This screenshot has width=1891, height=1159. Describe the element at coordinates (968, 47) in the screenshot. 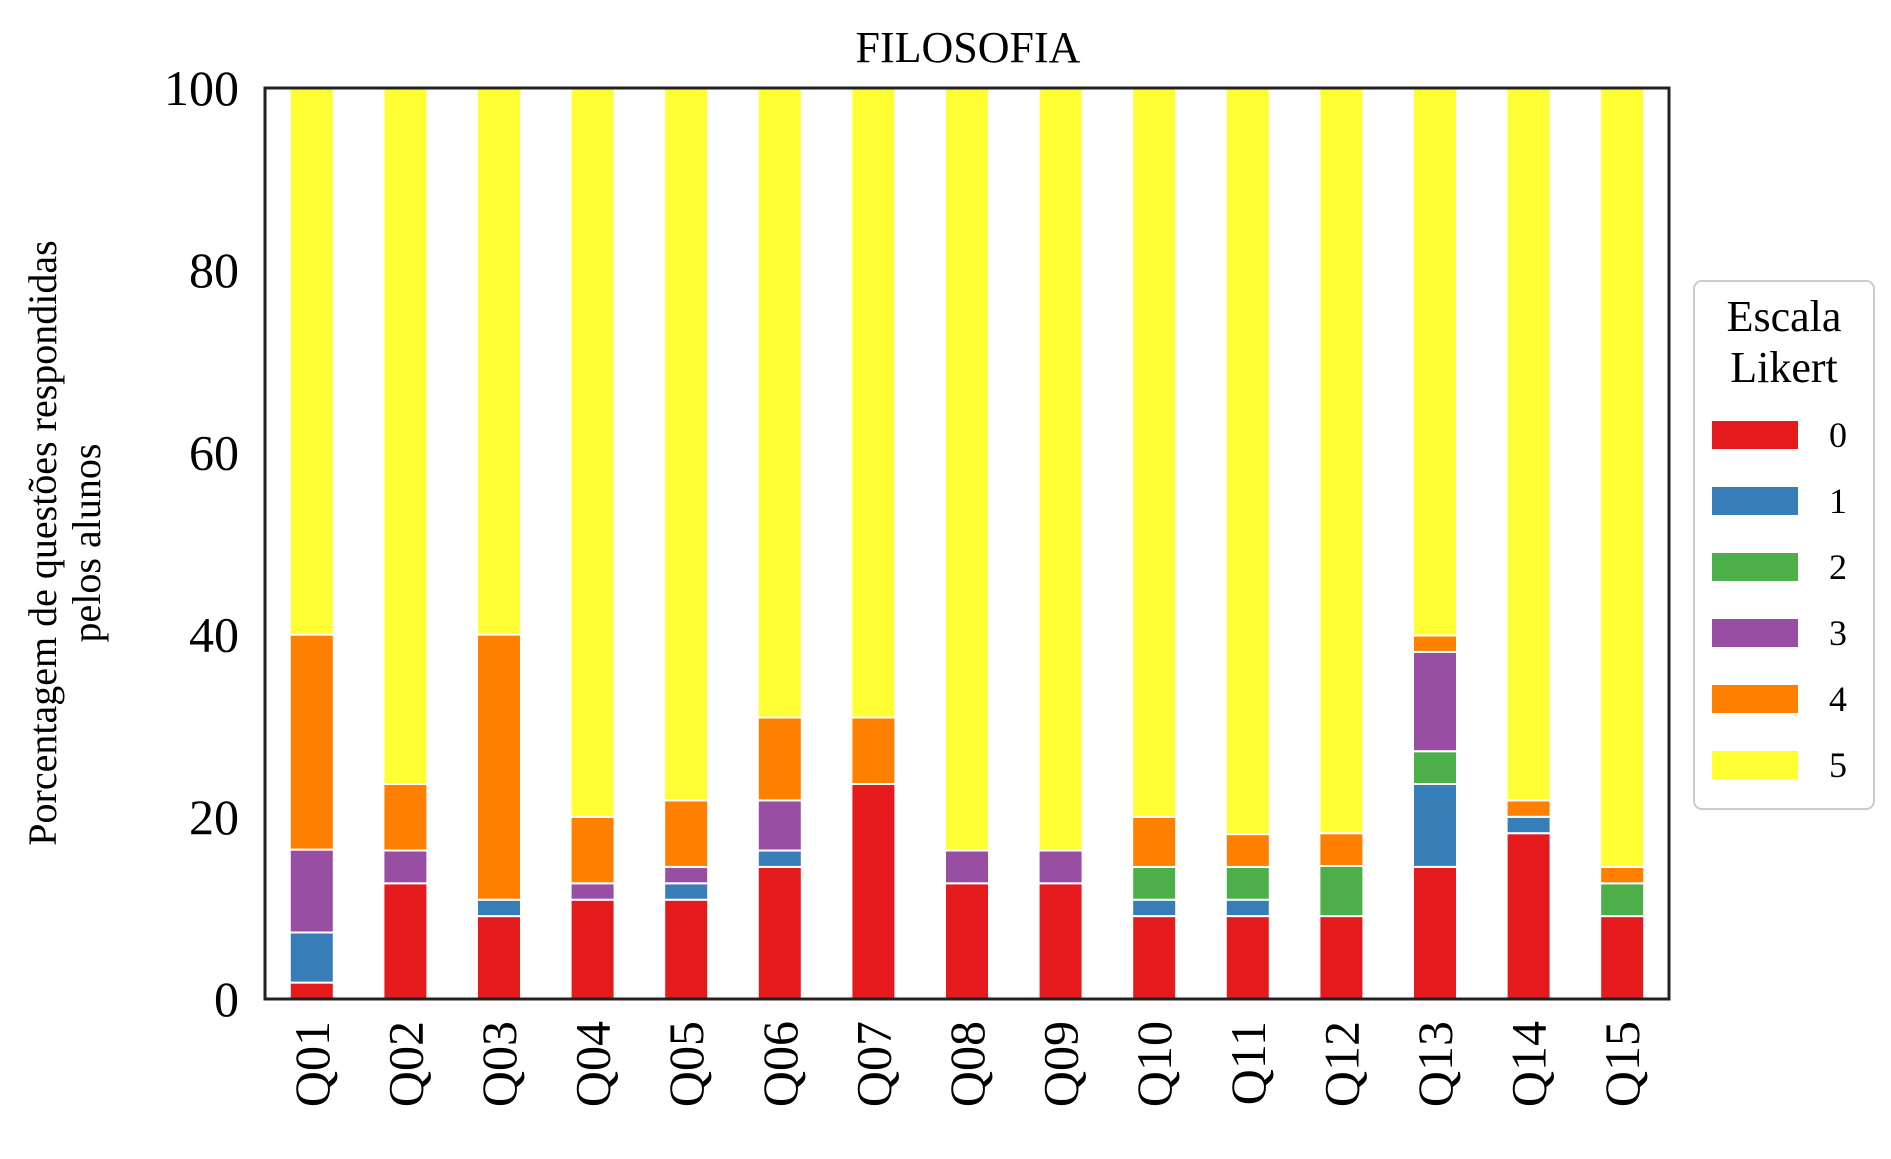

I see `chart-title: FILOSOFIA` at that location.